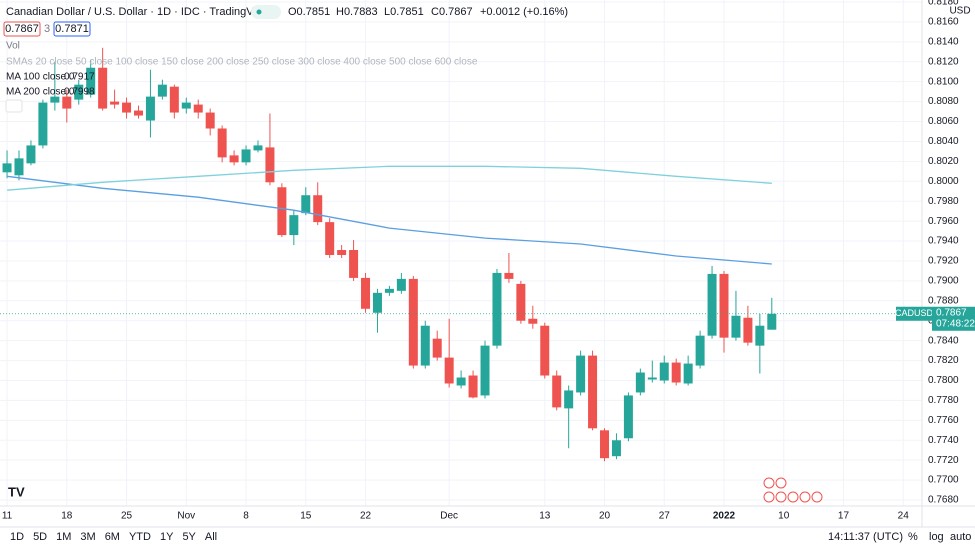 Image resolution: width=975 pixels, height=548 pixels. Describe the element at coordinates (904, 516) in the screenshot. I see `x-tick-label: 24` at that location.